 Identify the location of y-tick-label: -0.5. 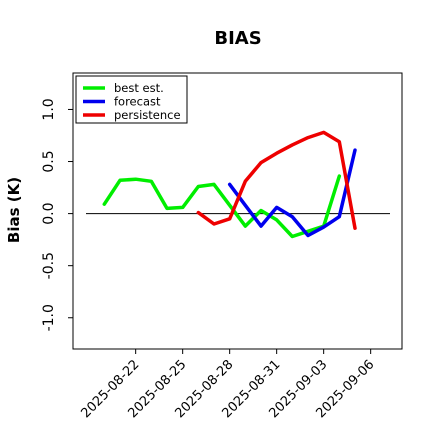
(49, 265).